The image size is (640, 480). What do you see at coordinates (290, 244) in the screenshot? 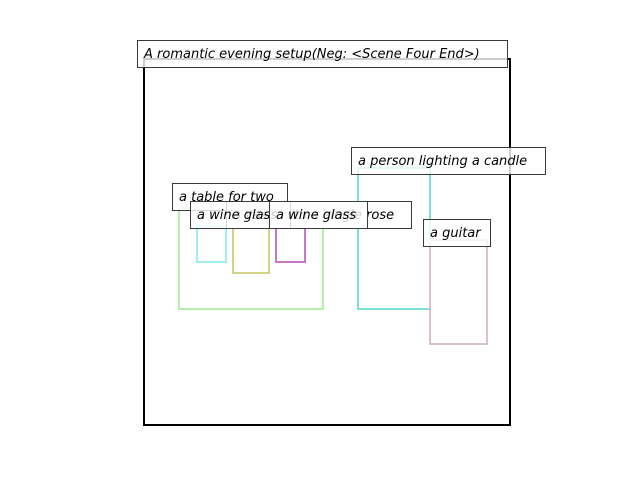
I see `object-box-wine-glass-right` at bounding box center [290, 244].